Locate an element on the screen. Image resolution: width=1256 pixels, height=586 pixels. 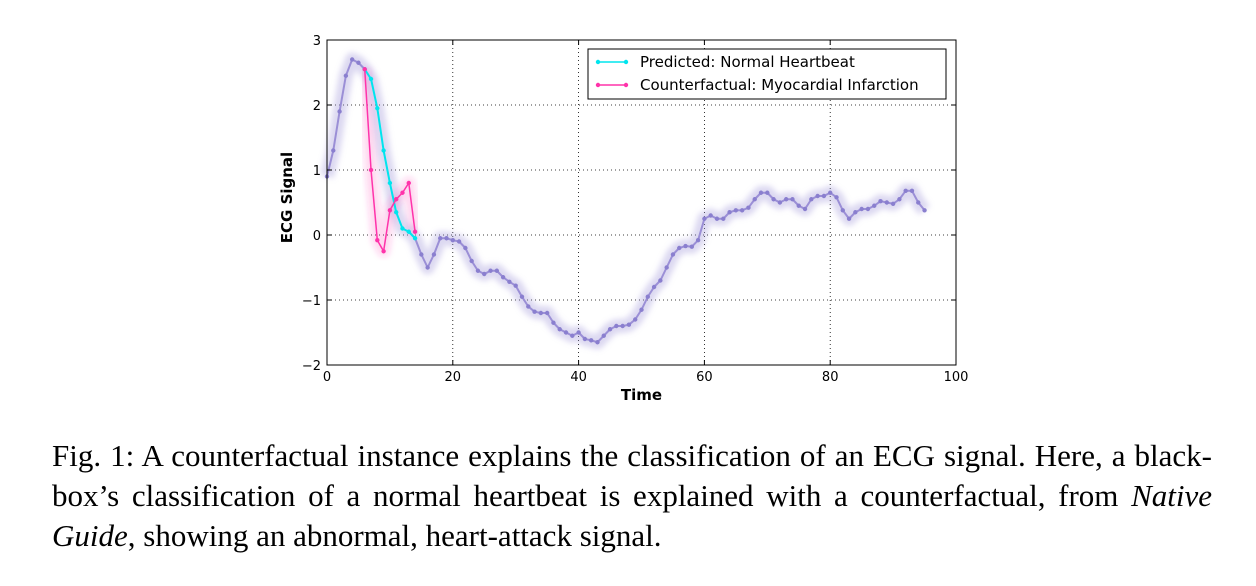
x-tick-label: 80 is located at coordinates (830, 377).